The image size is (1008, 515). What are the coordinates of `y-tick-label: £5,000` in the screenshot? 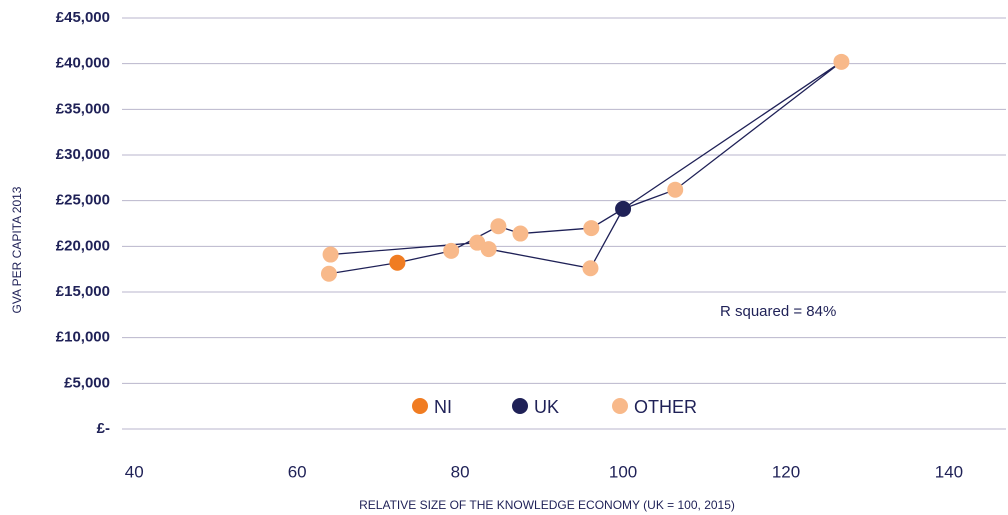 It's located at (87, 382).